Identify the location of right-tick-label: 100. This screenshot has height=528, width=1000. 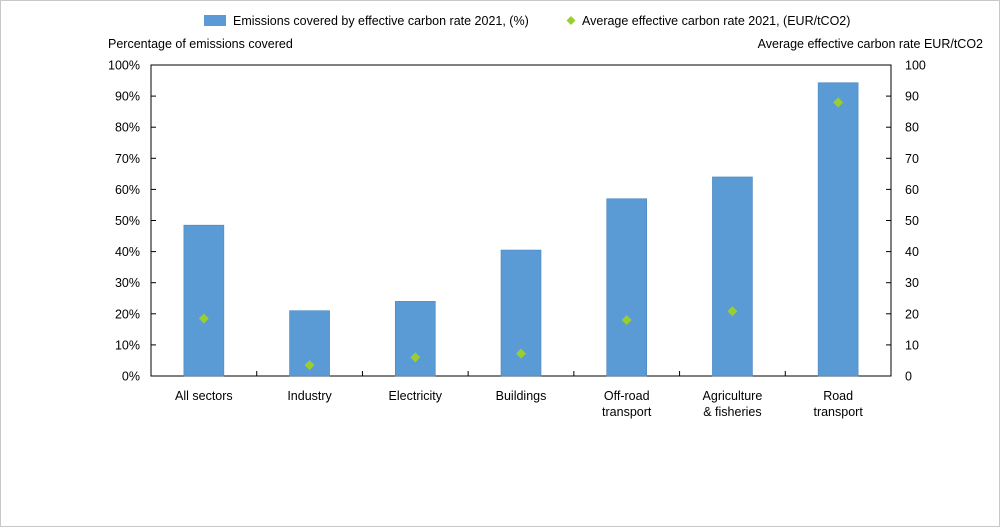
(915, 66).